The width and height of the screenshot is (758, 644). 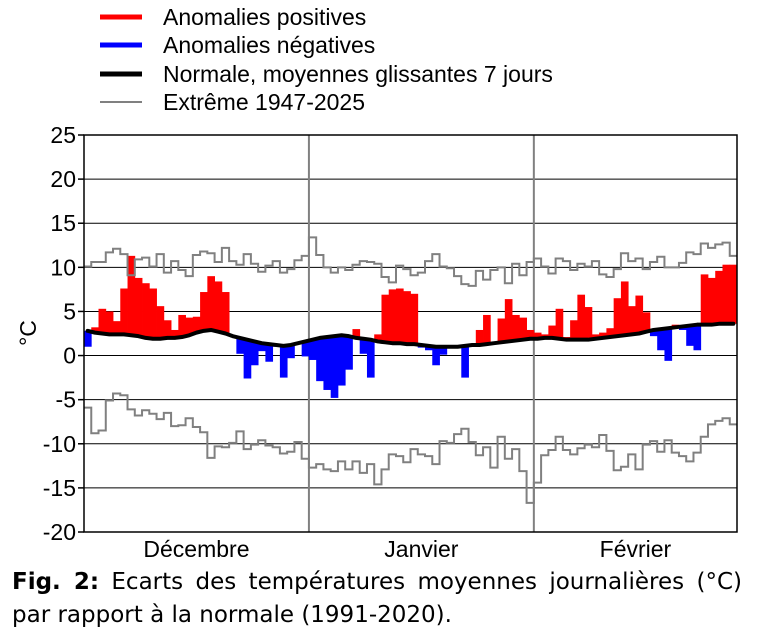 What do you see at coordinates (636, 549) in the screenshot?
I see `month-label-3: Février` at bounding box center [636, 549].